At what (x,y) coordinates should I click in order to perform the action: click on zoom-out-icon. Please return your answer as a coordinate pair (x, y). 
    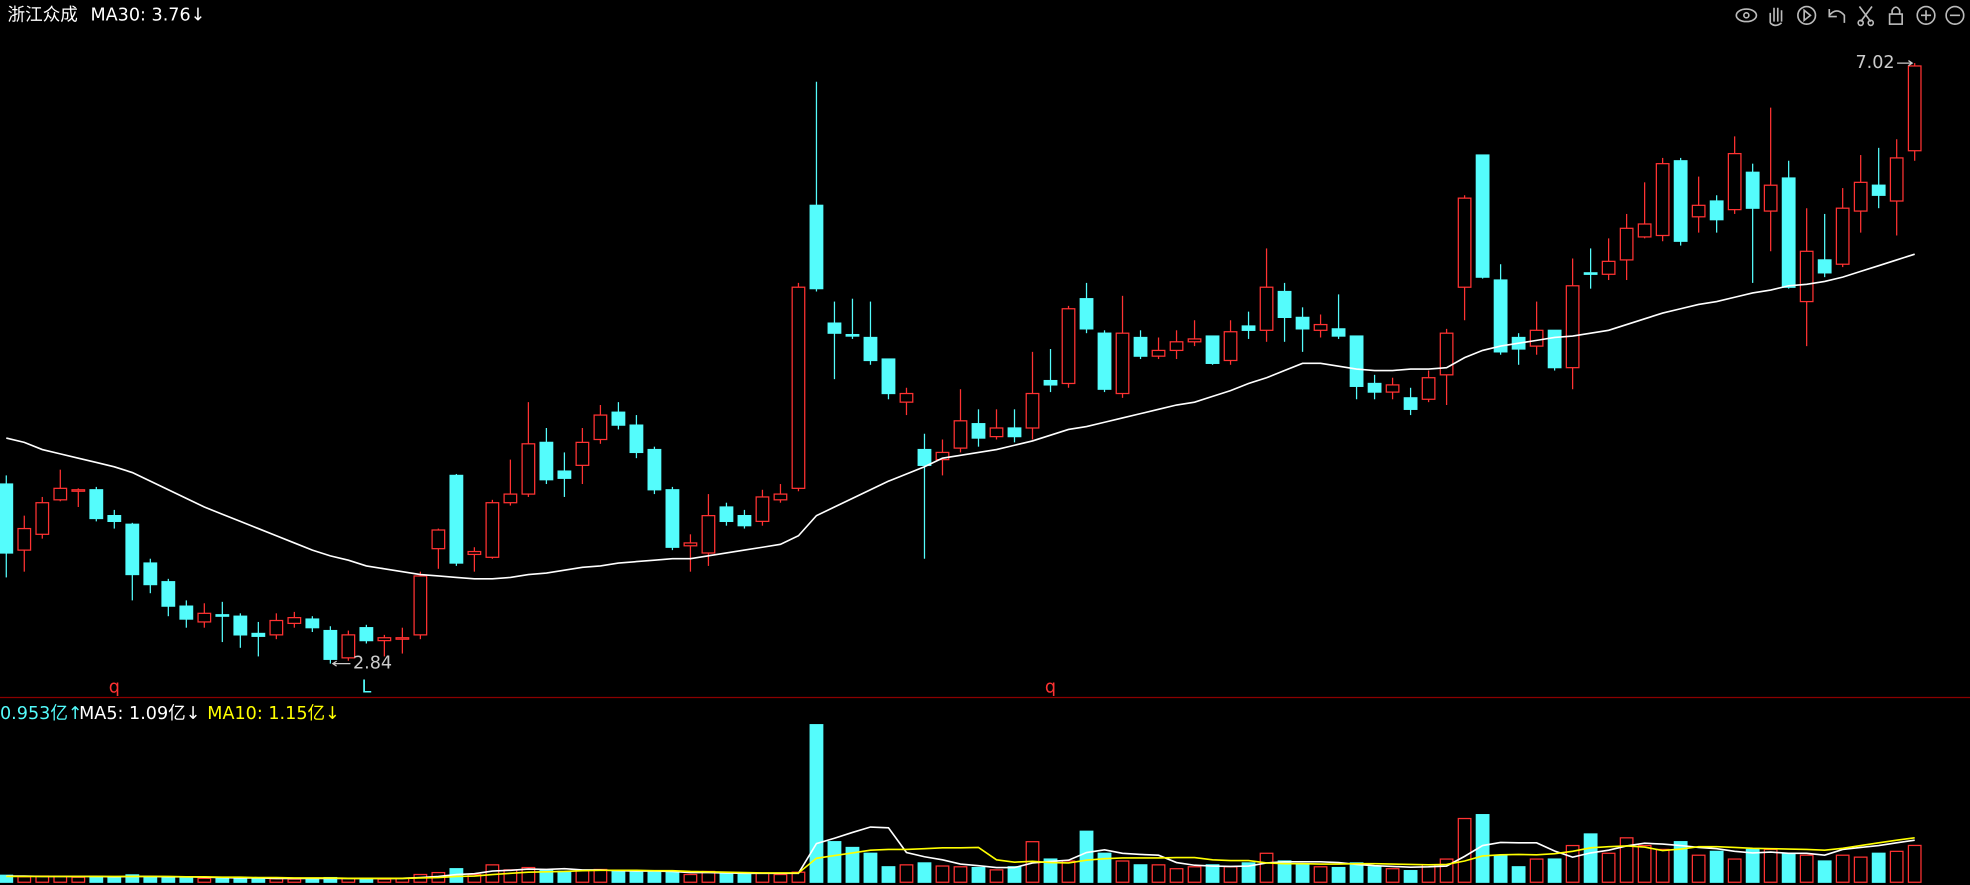
    Looking at the image, I should click on (1955, 15).